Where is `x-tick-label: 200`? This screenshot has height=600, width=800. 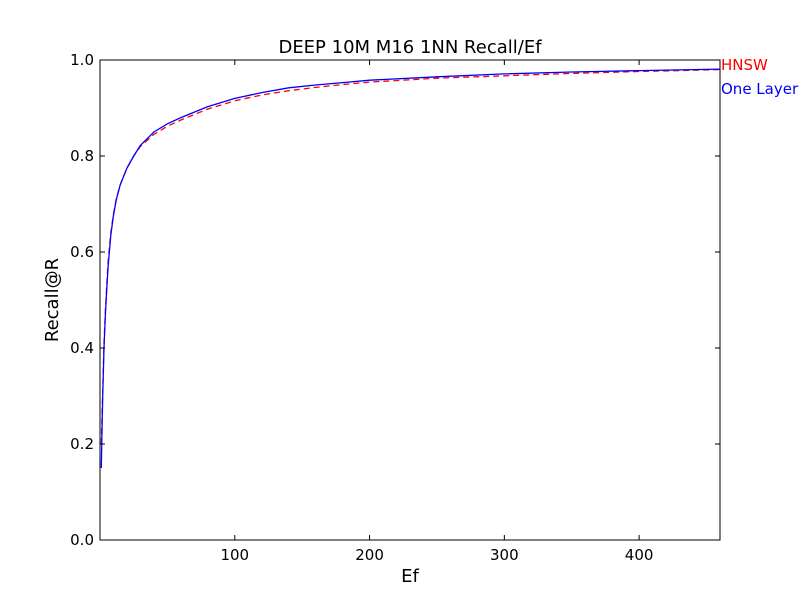
x-tick-label: 200 is located at coordinates (369, 555).